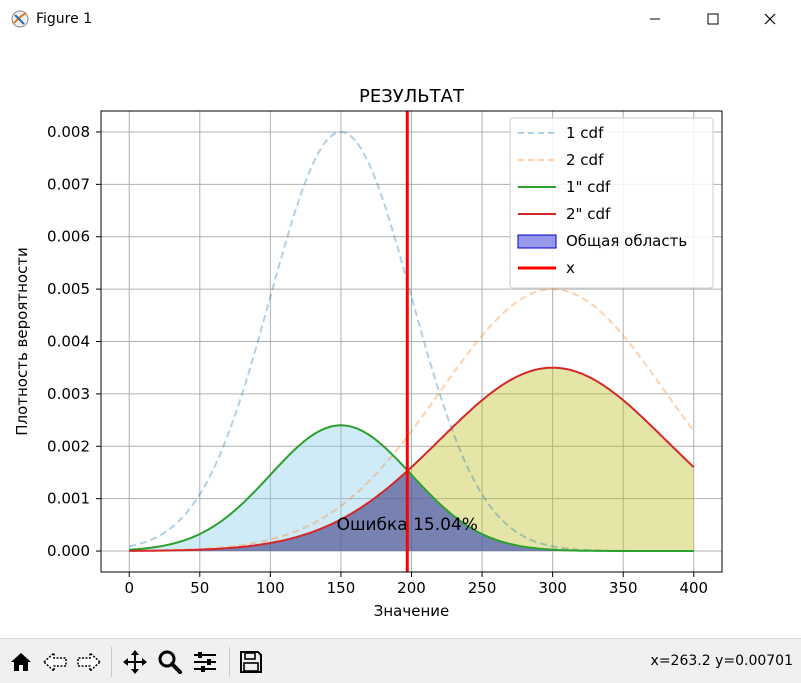 This screenshot has height=683, width=801. I want to click on forward-icon, so click(89, 662).